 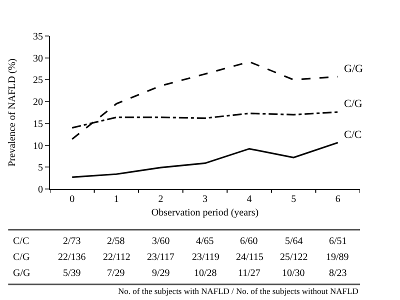 I want to click on series-label: C/C, so click(x=353, y=135).